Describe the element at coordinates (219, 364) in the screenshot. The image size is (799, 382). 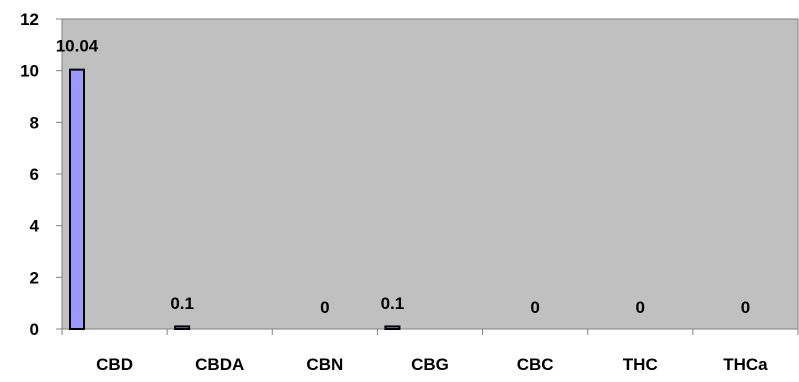
I see `x-tick-label: CBDA` at that location.